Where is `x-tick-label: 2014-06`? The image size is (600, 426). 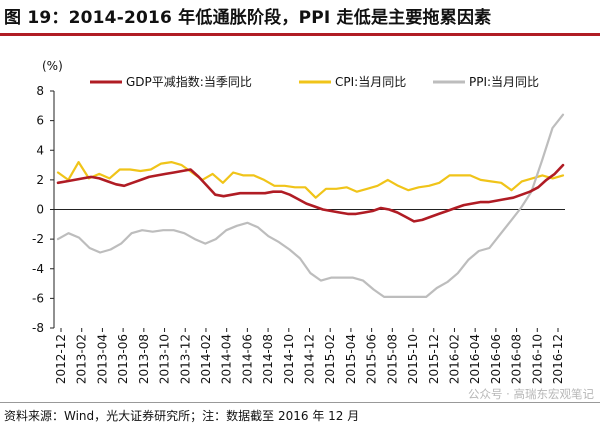
x-tick-label: 2014-06 is located at coordinates (247, 359).